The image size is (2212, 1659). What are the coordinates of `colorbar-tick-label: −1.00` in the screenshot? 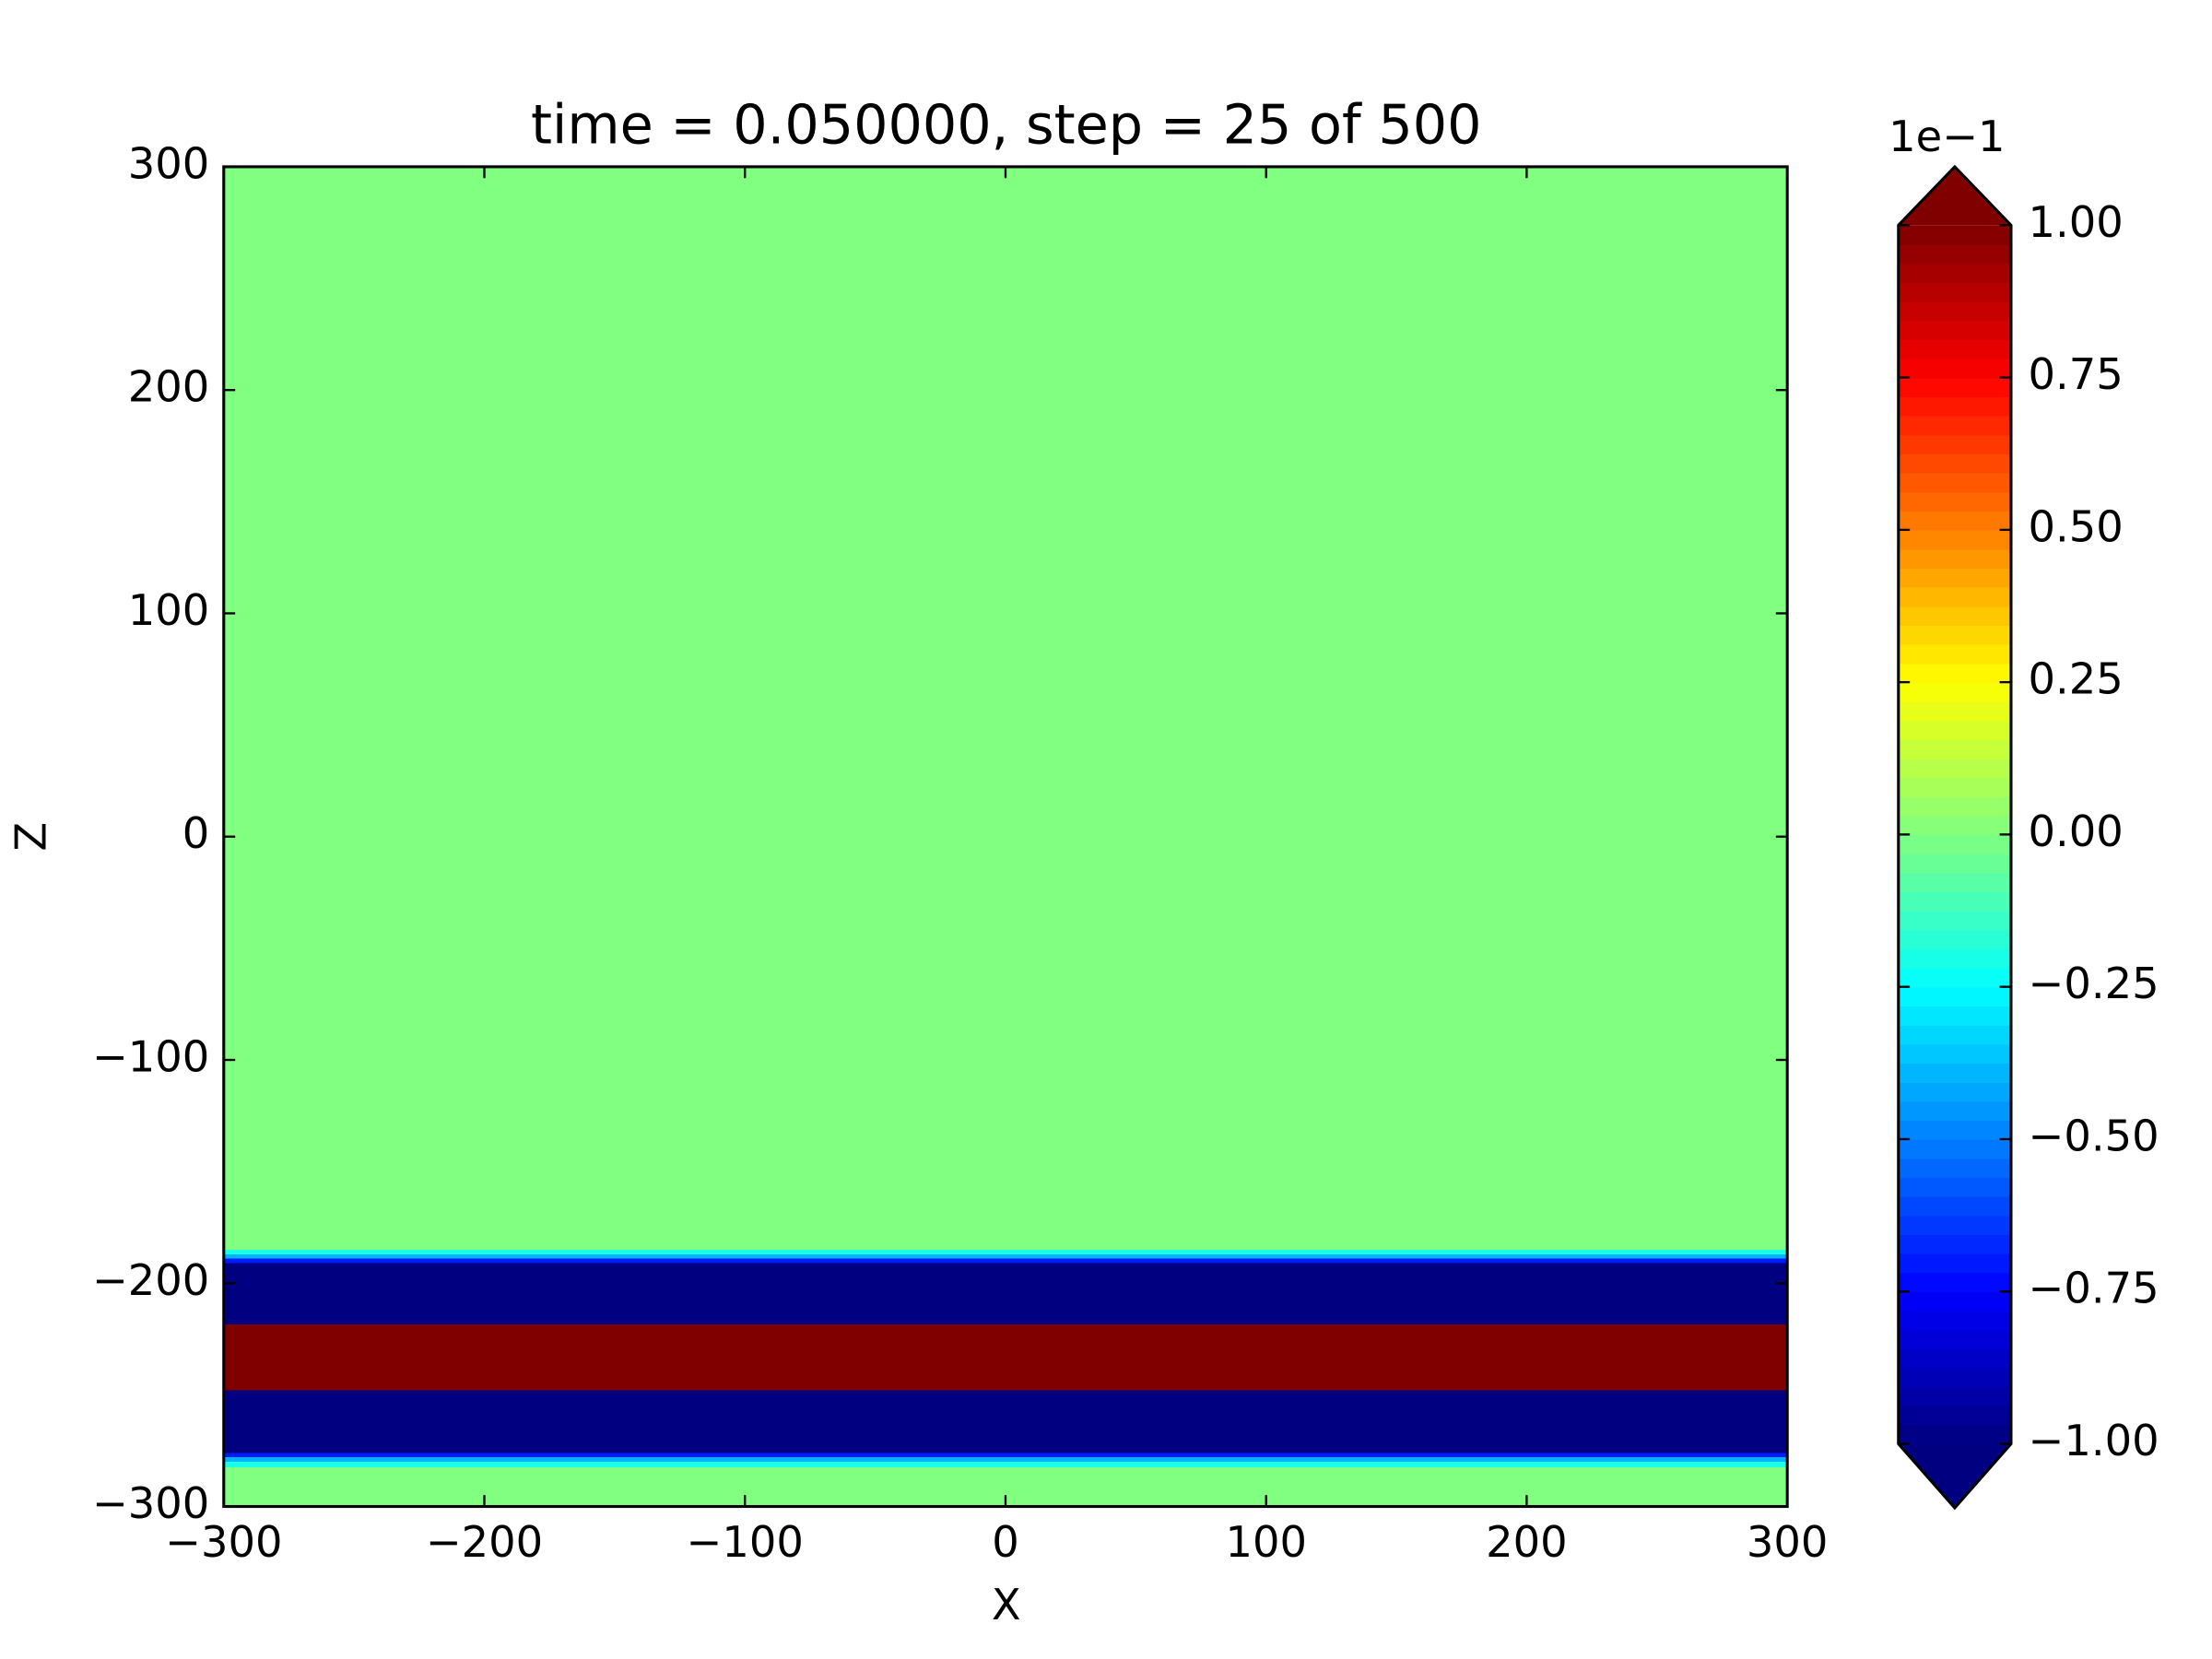 It's located at (2094, 1440).